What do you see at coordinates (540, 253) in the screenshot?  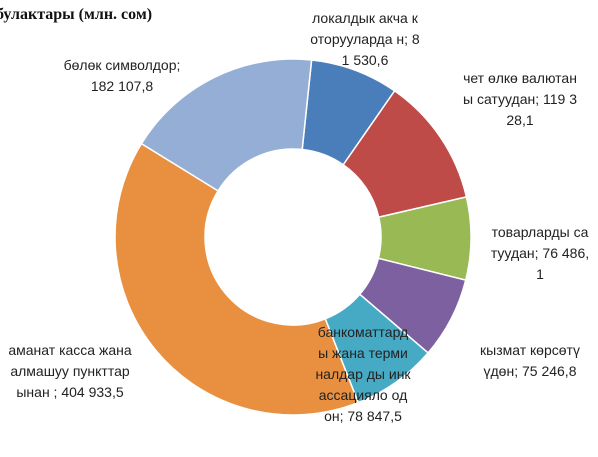 I see `data-label: товарларды сатуудан; 76 486,1` at bounding box center [540, 253].